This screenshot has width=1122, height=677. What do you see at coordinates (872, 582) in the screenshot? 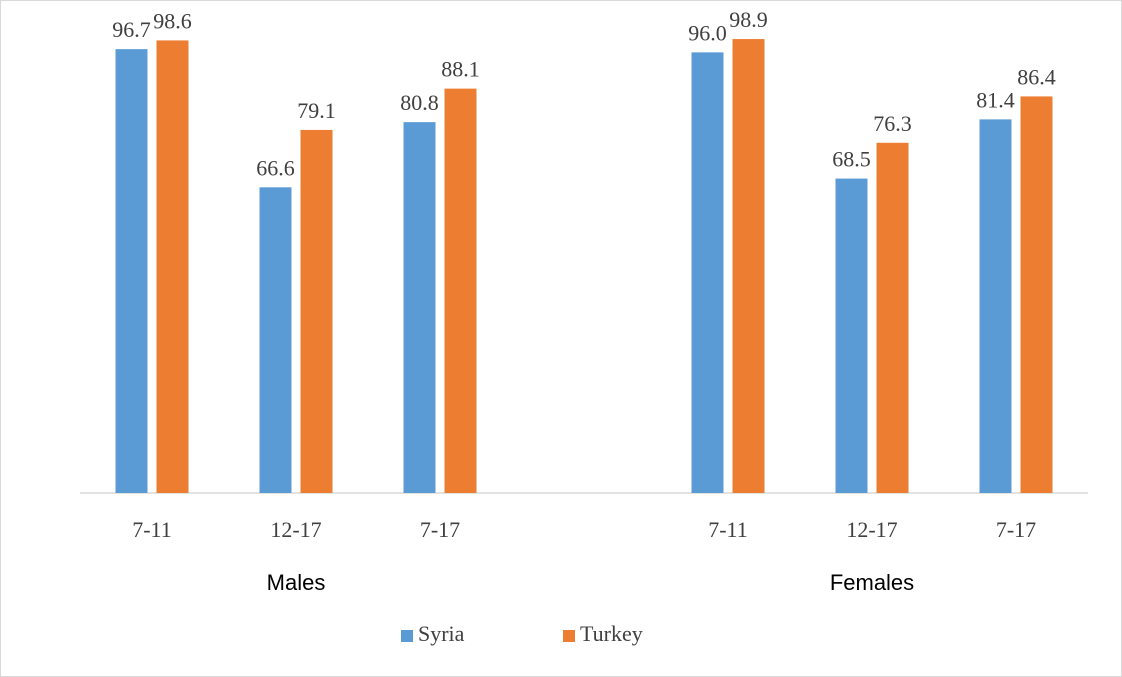
I see `group-label: Females` at bounding box center [872, 582].